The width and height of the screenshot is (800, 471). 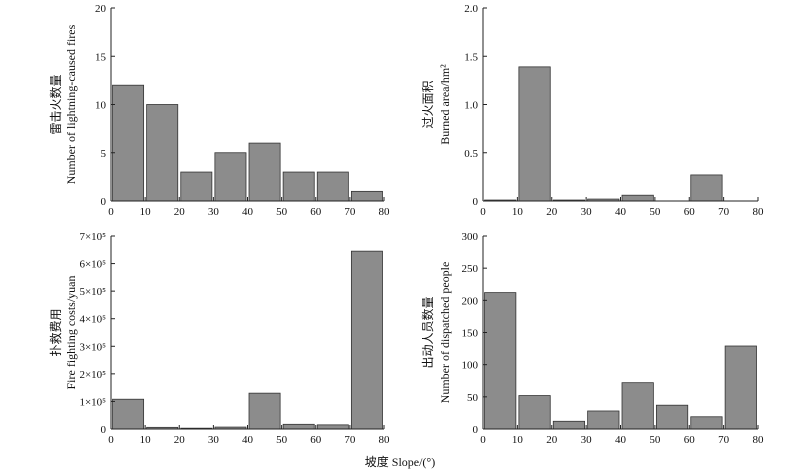 What do you see at coordinates (92, 375) in the screenshot?
I see `y-tick-label: 2×10⁵` at bounding box center [92, 375].